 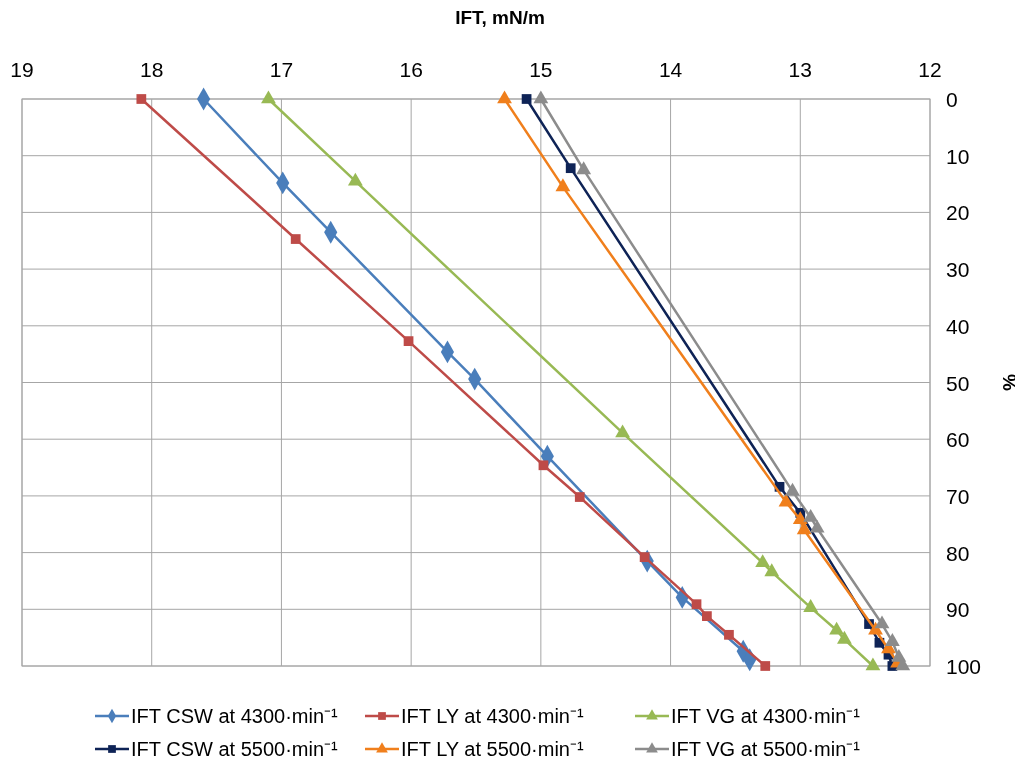 I want to click on legend-label: IFT VG at 5500·min⁻¹, so click(x=766, y=749).